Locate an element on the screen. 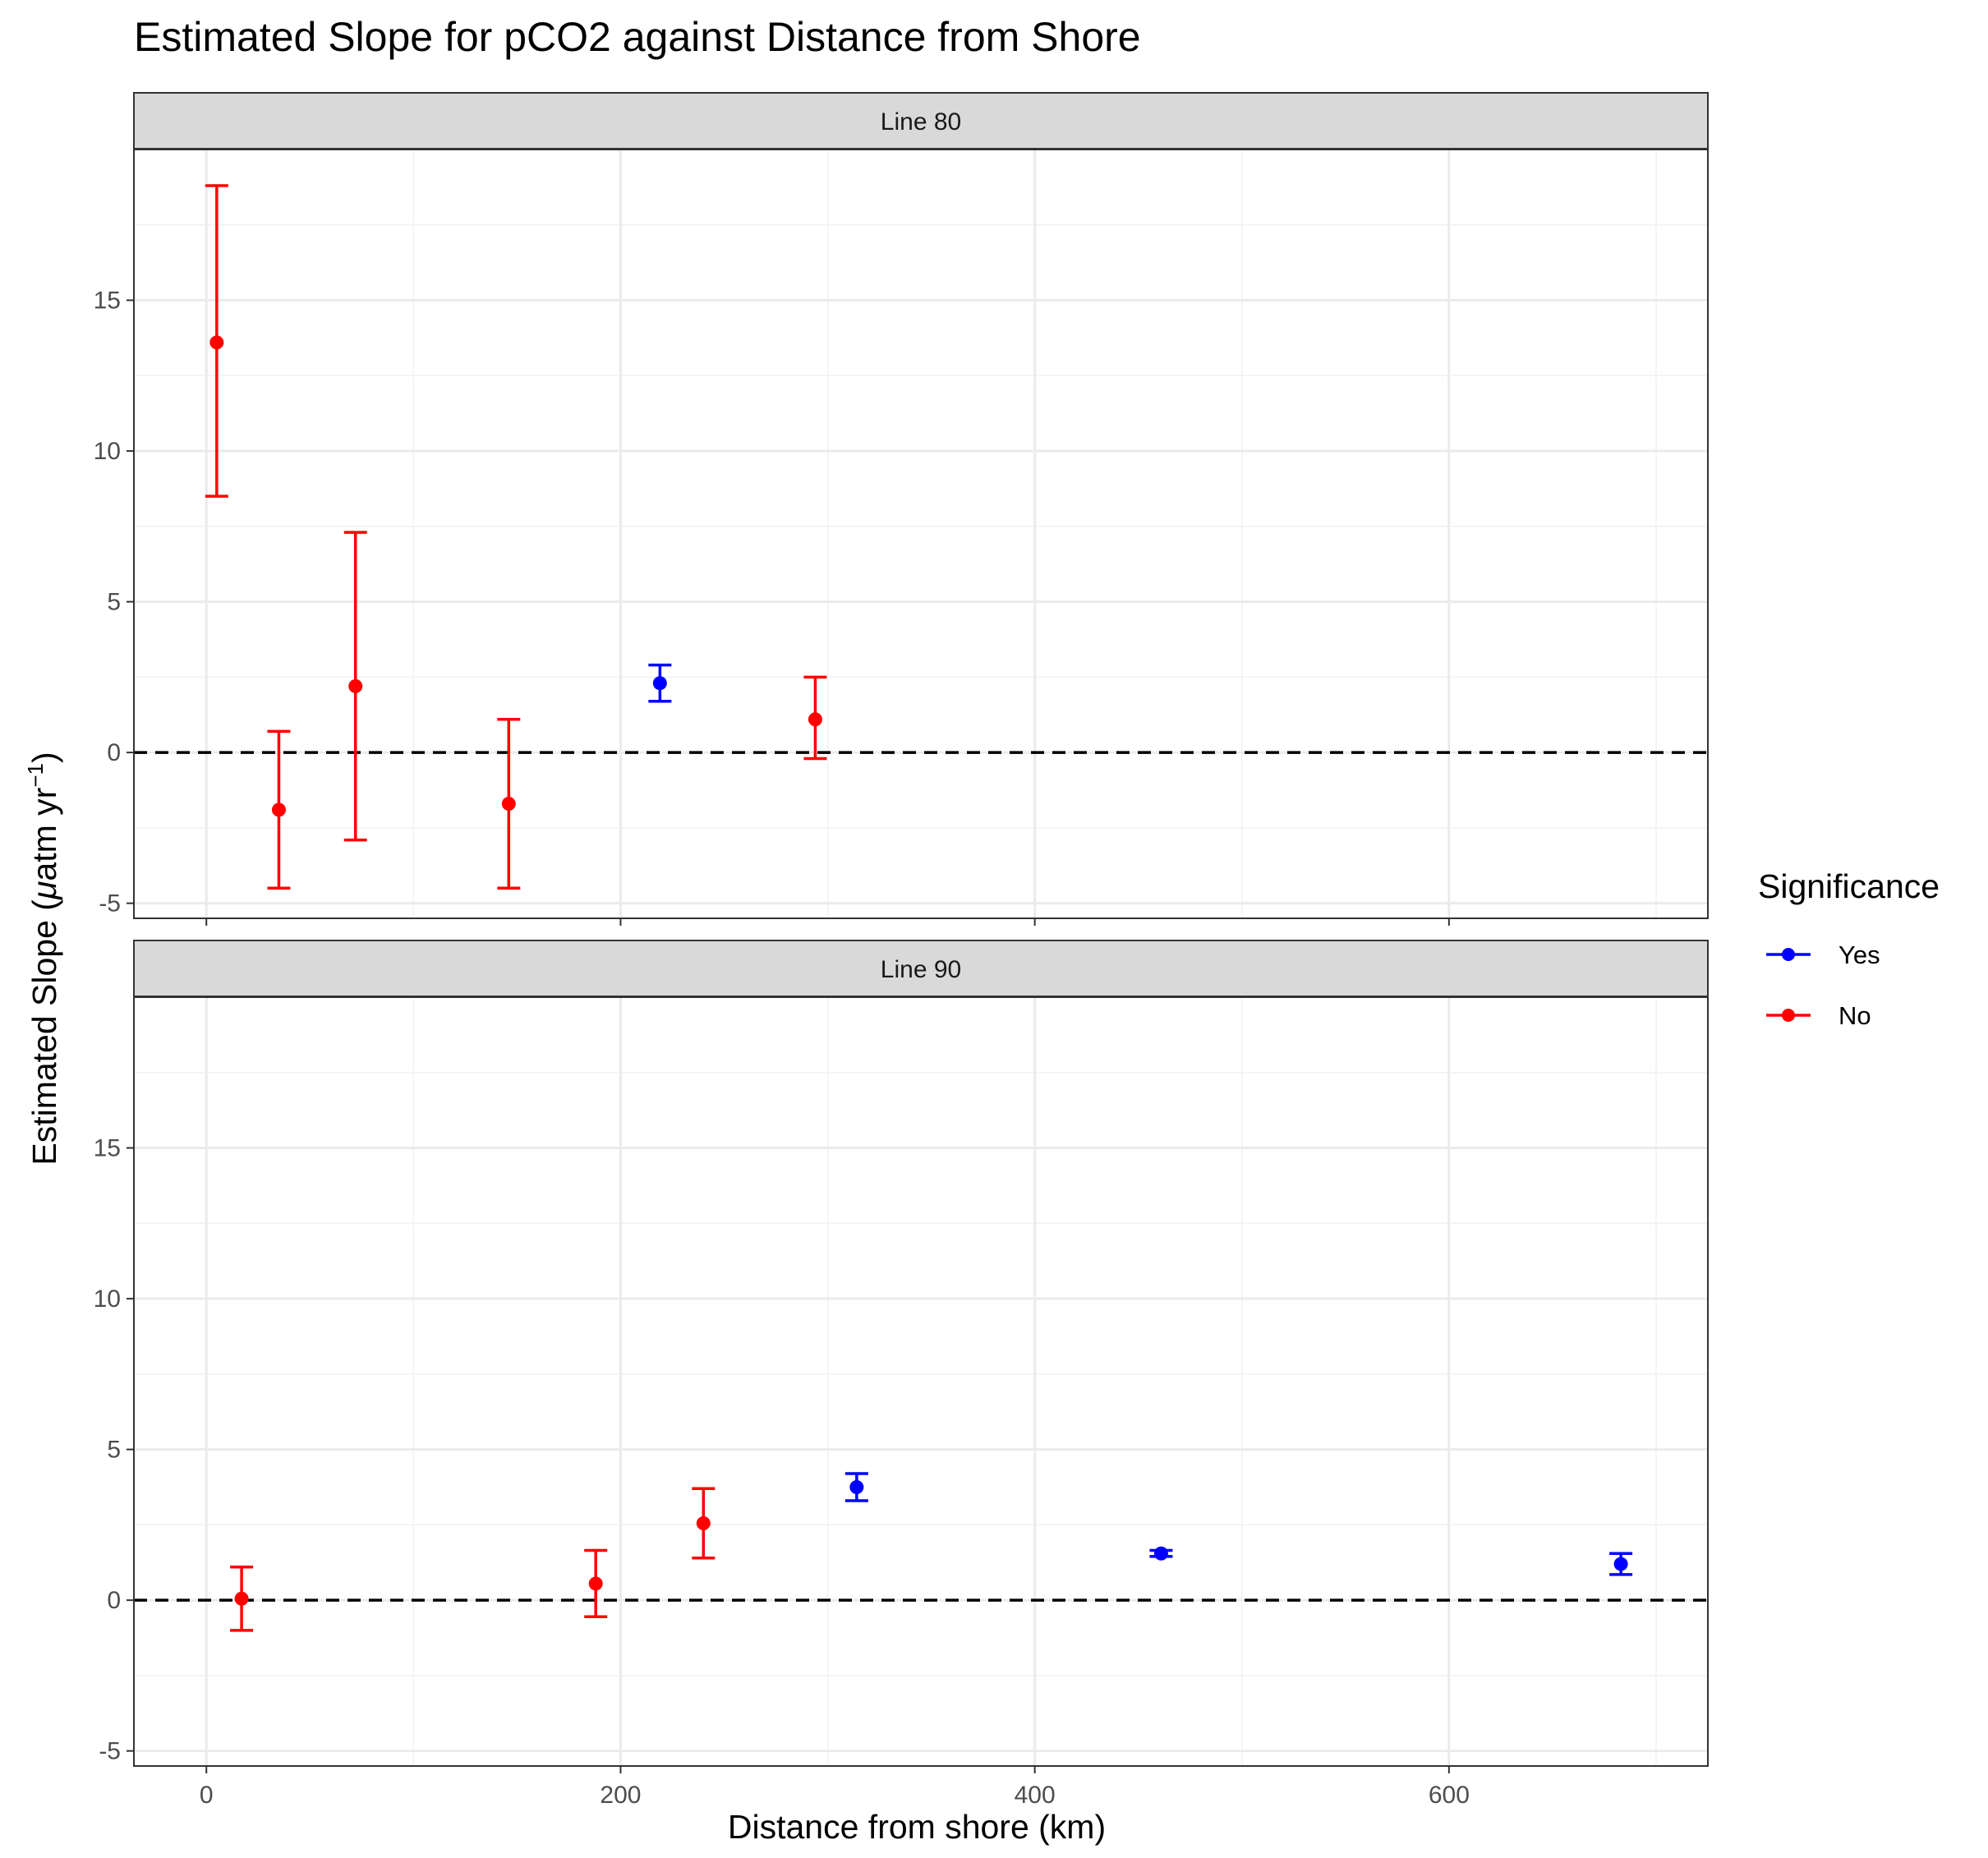  legend: Significance Yes No is located at coordinates (1849, 948).